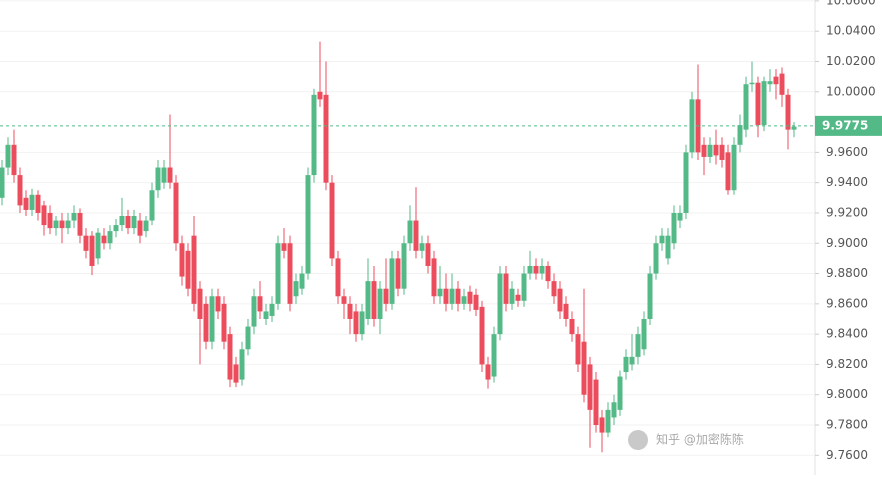 Image resolution: width=882 pixels, height=479 pixels. I want to click on y-tick-label: 9.9000, so click(847, 243).